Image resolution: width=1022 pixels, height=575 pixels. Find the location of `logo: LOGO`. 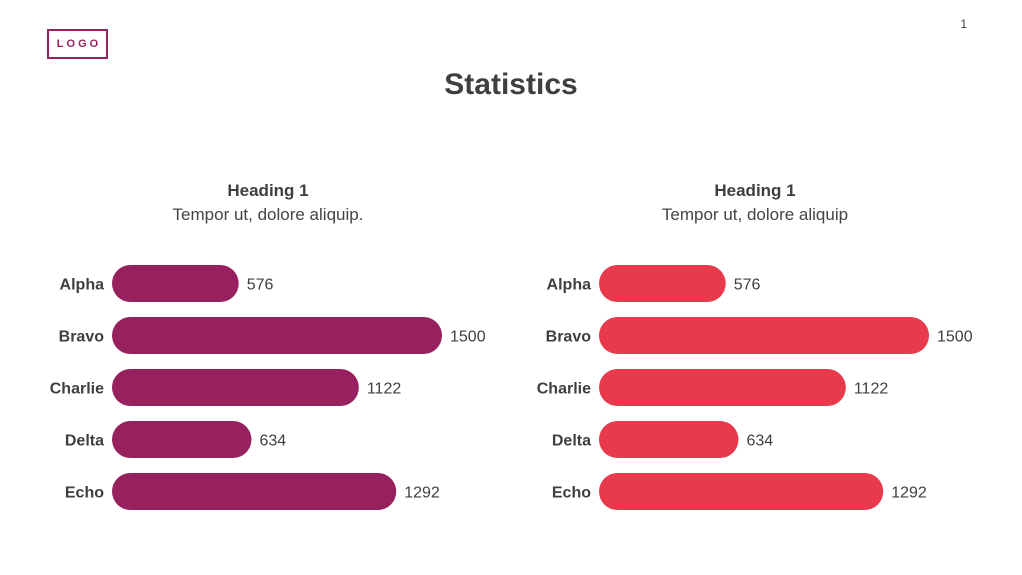

logo: LOGO is located at coordinates (77, 44).